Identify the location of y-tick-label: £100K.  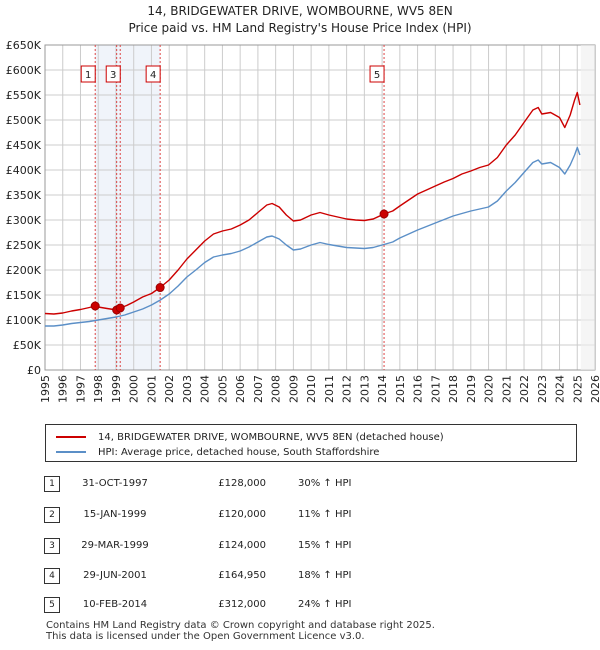
(24, 320).